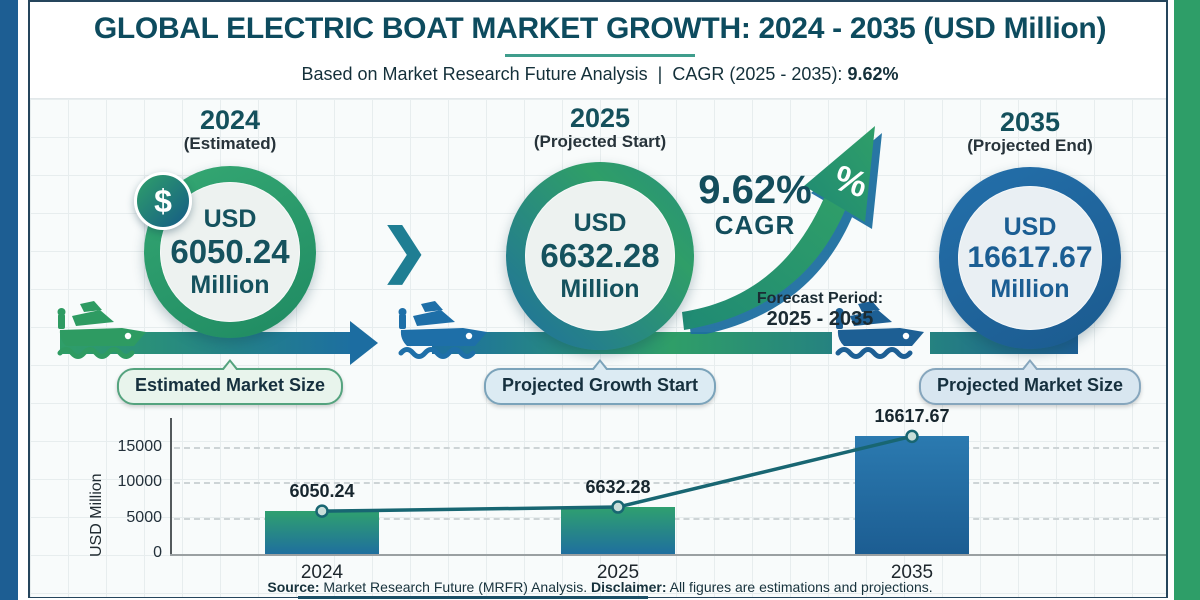 The height and width of the screenshot is (600, 1200). I want to click on market-circle-2025: USD 6632.28 Million, so click(600, 256).